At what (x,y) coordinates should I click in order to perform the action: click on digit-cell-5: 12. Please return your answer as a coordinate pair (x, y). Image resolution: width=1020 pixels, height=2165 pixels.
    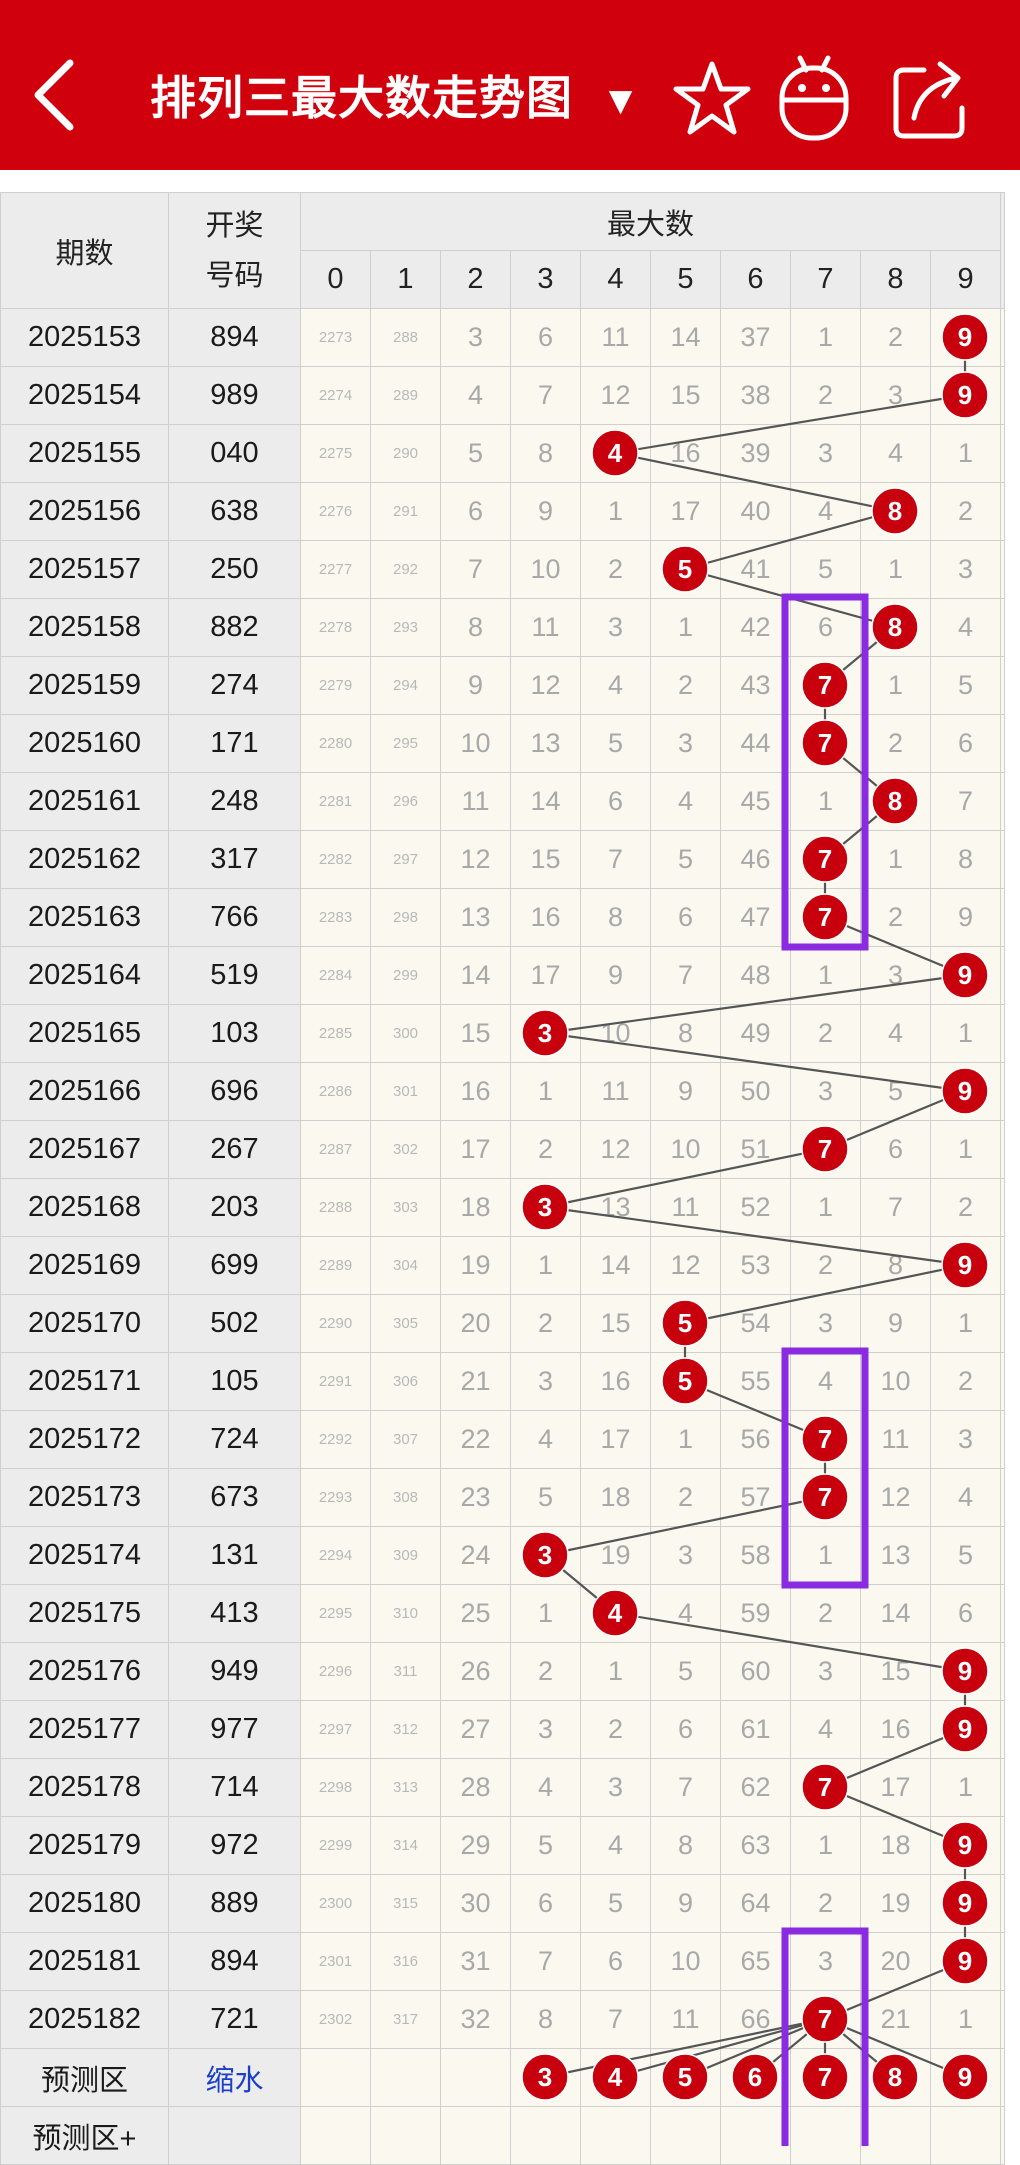
    Looking at the image, I should click on (685, 1265).